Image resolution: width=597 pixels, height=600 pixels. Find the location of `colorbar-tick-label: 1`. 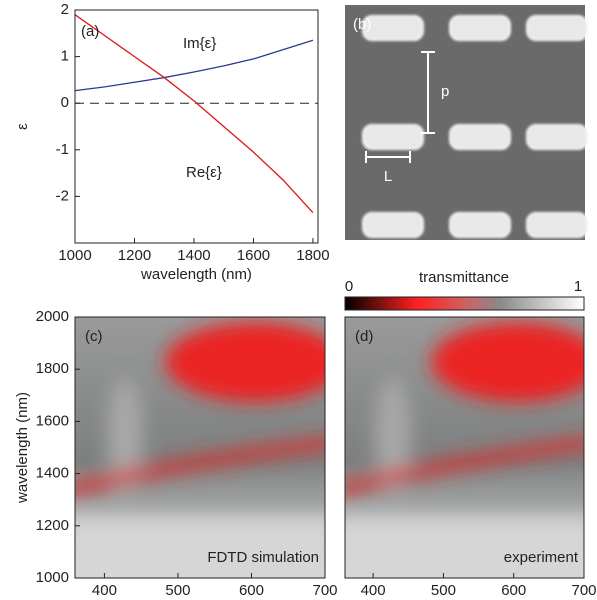

colorbar-tick-label: 1 is located at coordinates (578, 286).